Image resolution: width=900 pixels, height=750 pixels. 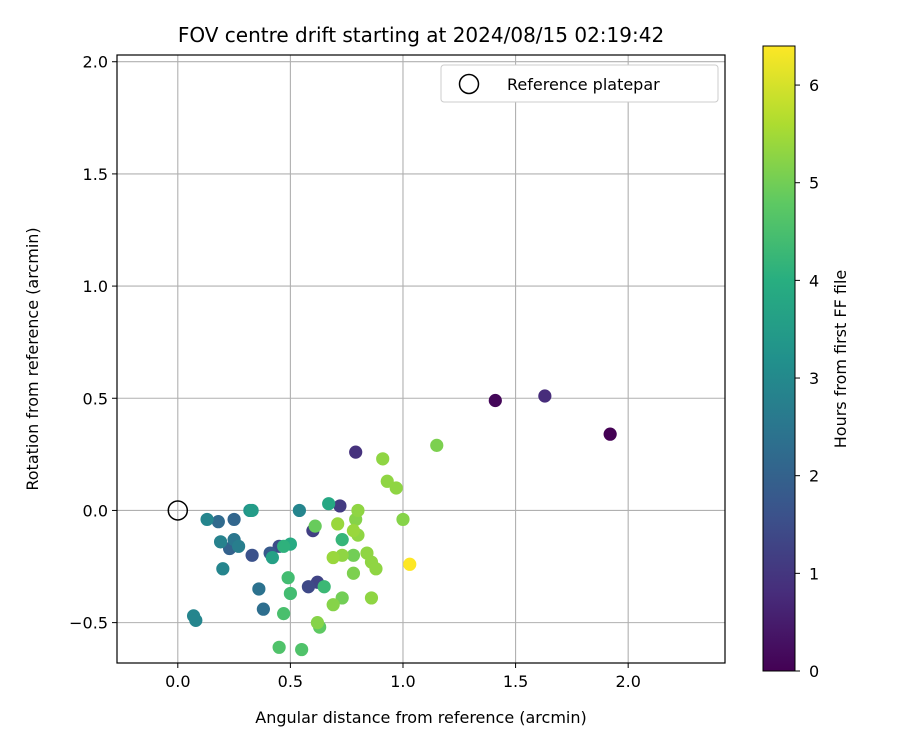 I want to click on colorbar-tick-label: 4, so click(x=814, y=280).